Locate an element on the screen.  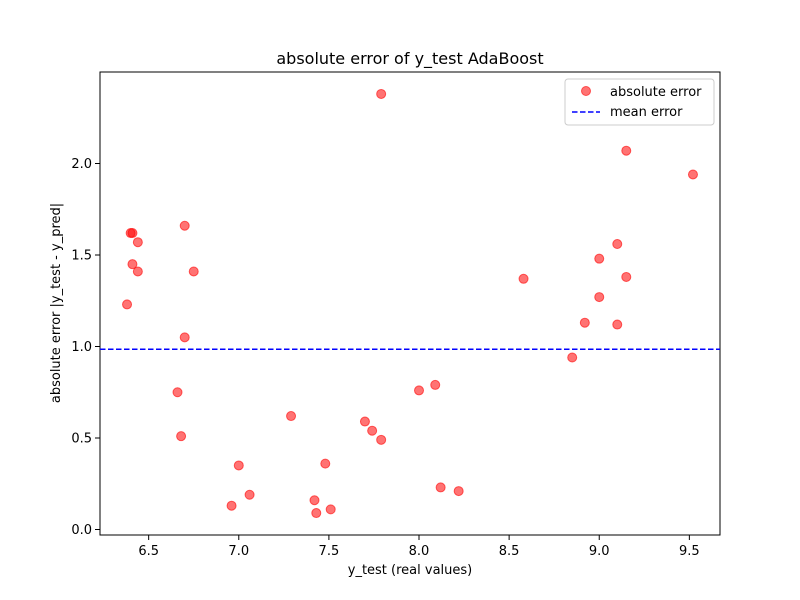
y-axis-title: absolute error |y_test - y_pred| is located at coordinates (56, 303).